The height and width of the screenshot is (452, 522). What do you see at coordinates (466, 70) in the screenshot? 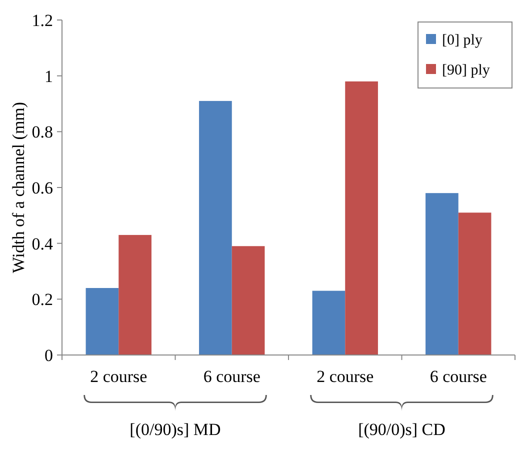
I see `legend-label: [90] ply` at bounding box center [466, 70].